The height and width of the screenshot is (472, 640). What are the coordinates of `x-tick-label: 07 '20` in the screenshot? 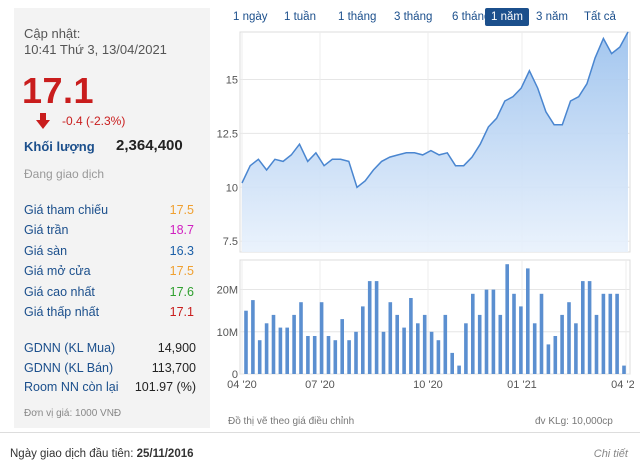 It's located at (320, 385).